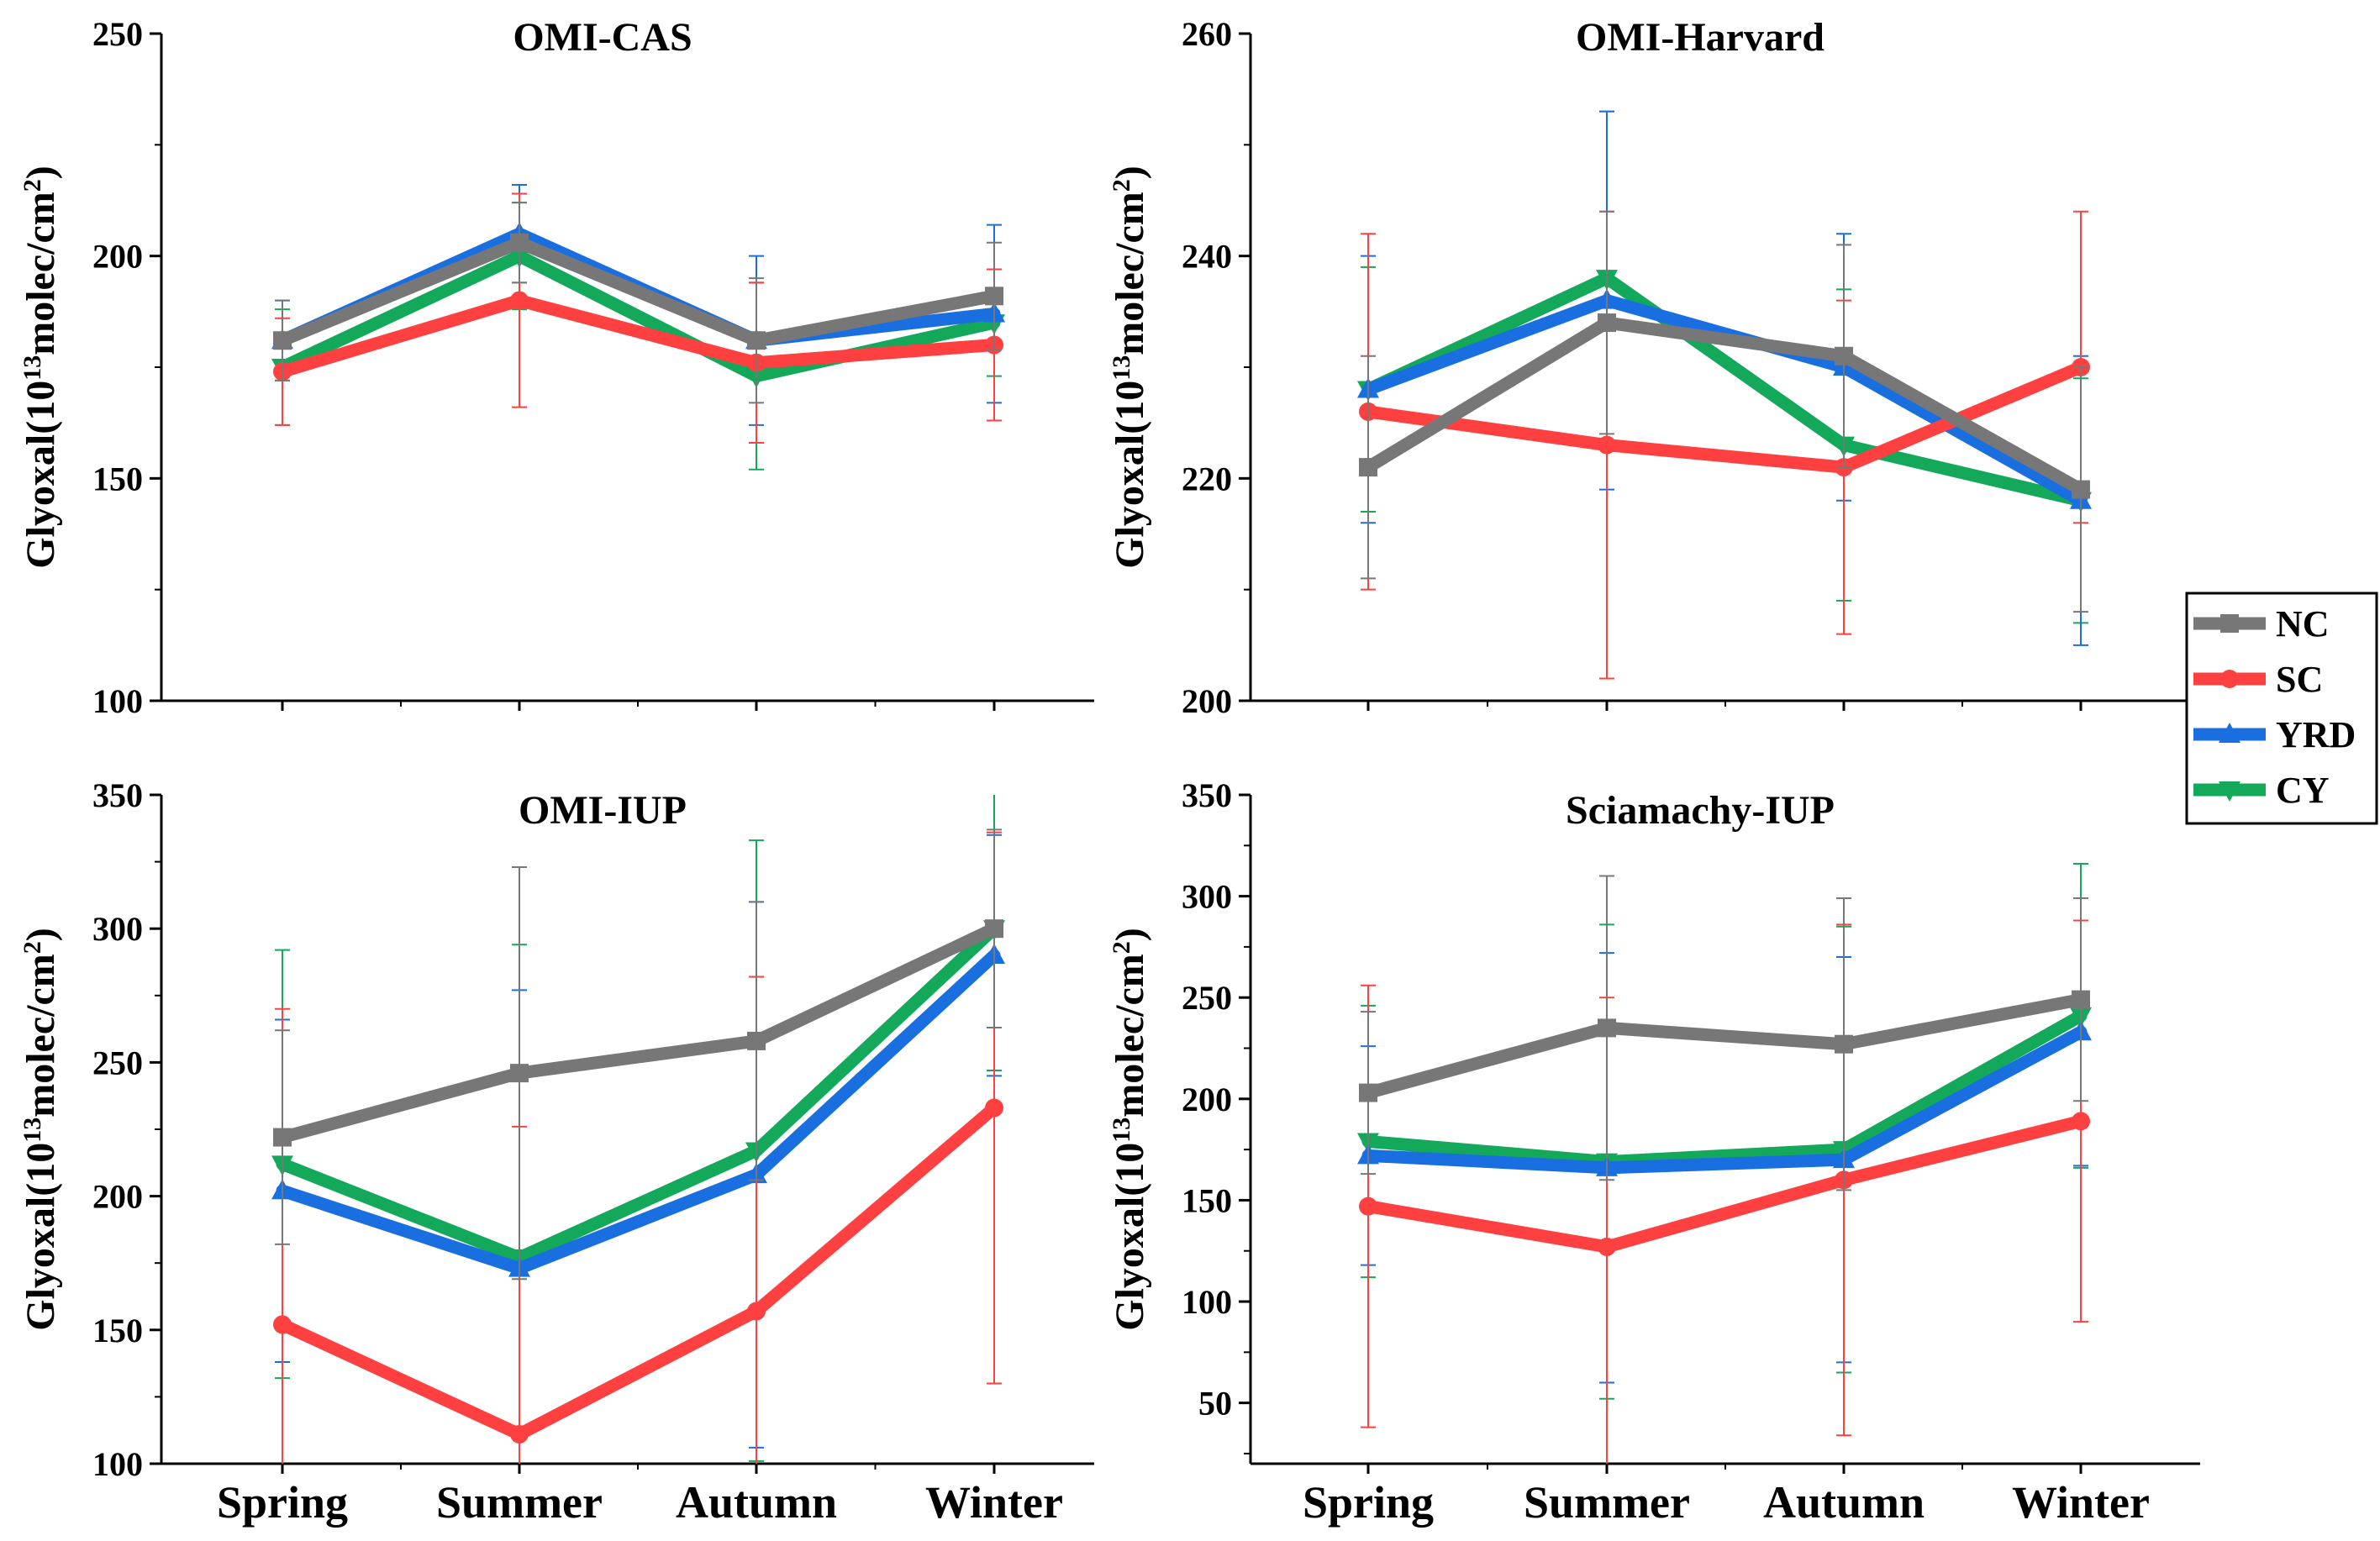  Describe the element at coordinates (1215, 1404) in the screenshot. I see `y-tick-label: 50` at that location.